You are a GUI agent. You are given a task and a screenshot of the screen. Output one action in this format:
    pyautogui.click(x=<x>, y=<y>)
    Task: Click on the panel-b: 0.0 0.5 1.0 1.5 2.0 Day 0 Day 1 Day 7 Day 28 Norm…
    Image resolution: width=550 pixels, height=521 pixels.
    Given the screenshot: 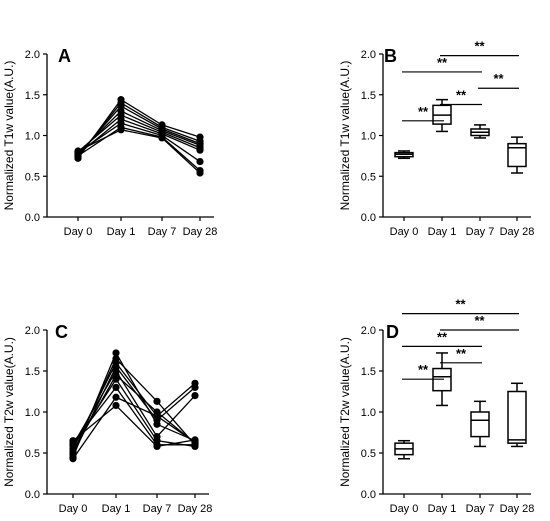 What is the action you would take?
    pyautogui.click(x=436, y=138)
    